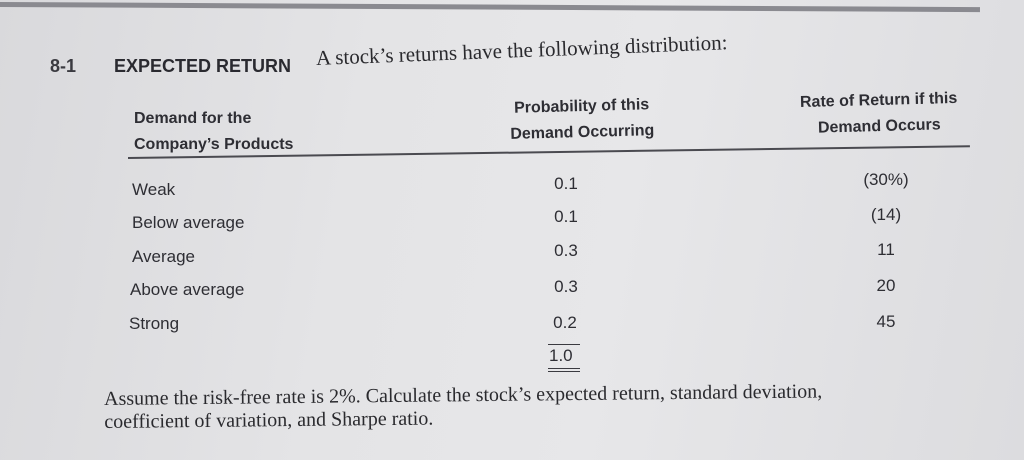  What do you see at coordinates (203, 66) in the screenshot?
I see `problem-title: EXPECTED RETURN` at bounding box center [203, 66].